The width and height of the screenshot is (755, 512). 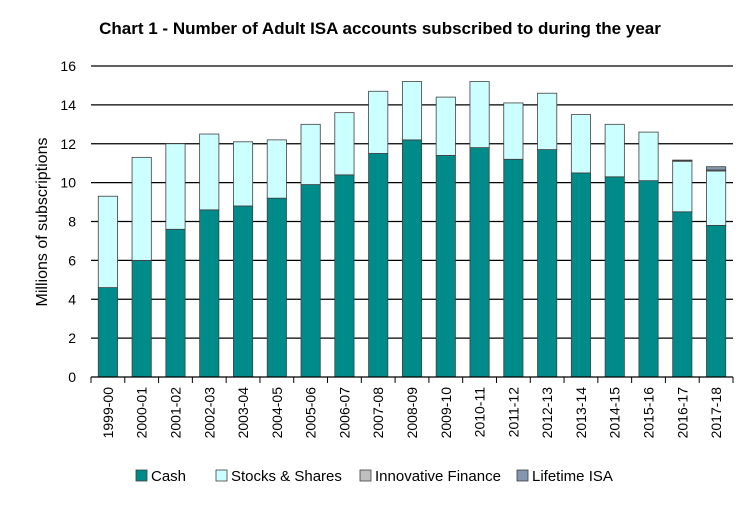 What do you see at coordinates (547, 413) in the screenshot?
I see `x-tick-label: 2012-13` at bounding box center [547, 413].